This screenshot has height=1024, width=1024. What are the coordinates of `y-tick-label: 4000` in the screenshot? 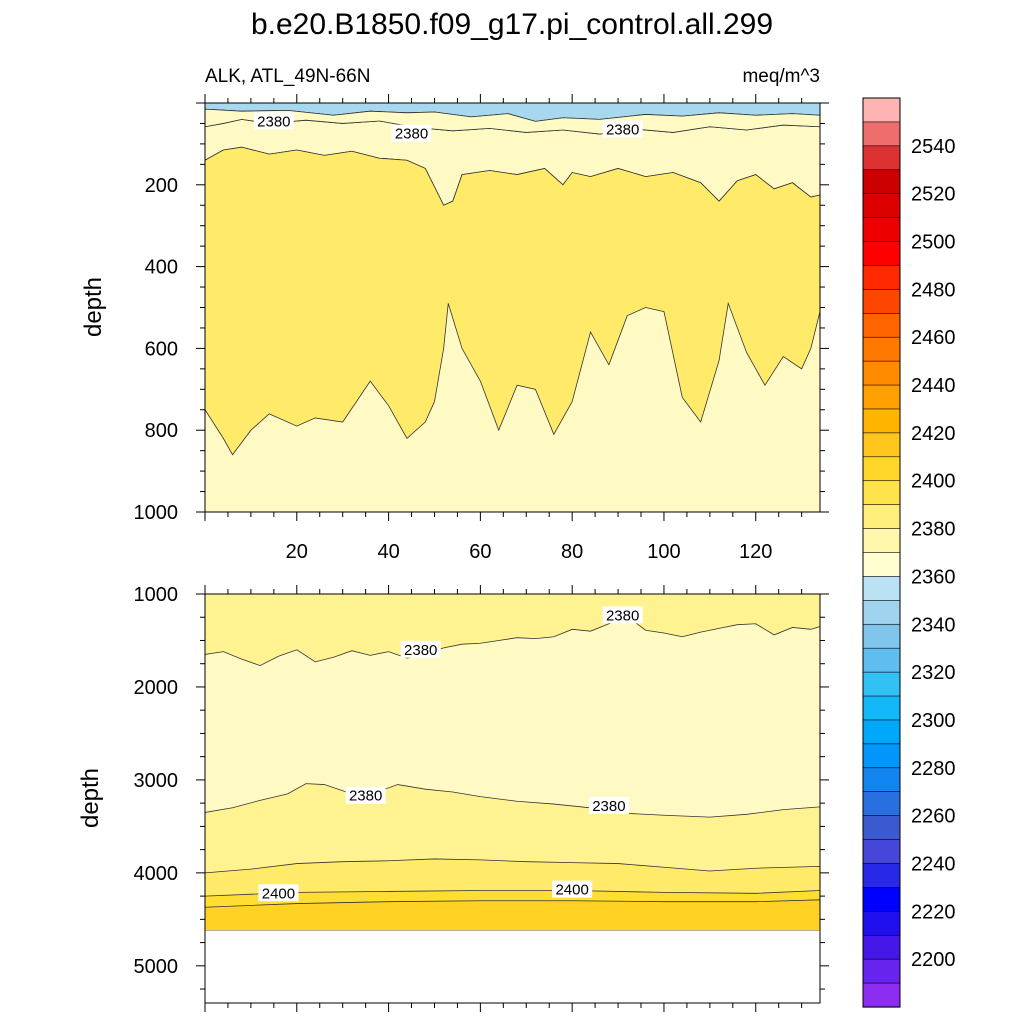 It's located at (156, 874).